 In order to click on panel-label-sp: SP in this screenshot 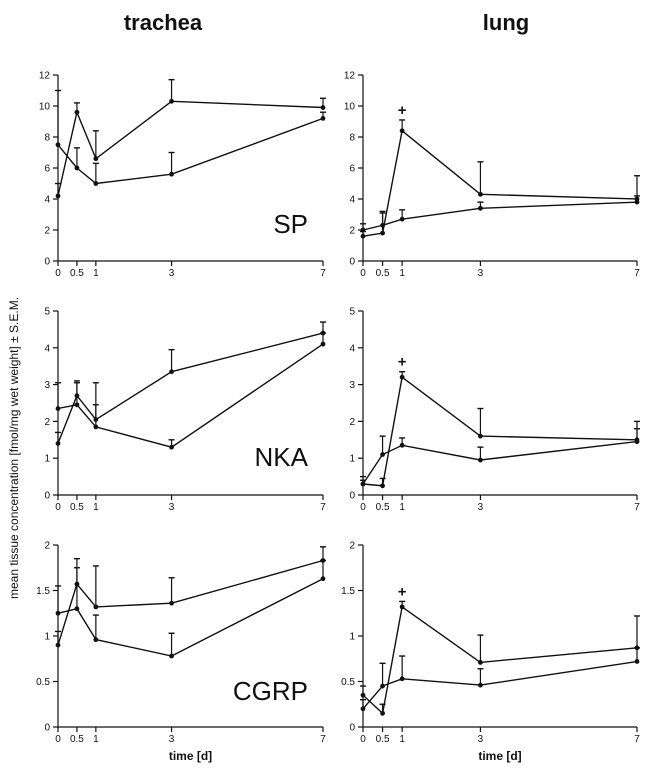, I will do `click(290, 224)`.